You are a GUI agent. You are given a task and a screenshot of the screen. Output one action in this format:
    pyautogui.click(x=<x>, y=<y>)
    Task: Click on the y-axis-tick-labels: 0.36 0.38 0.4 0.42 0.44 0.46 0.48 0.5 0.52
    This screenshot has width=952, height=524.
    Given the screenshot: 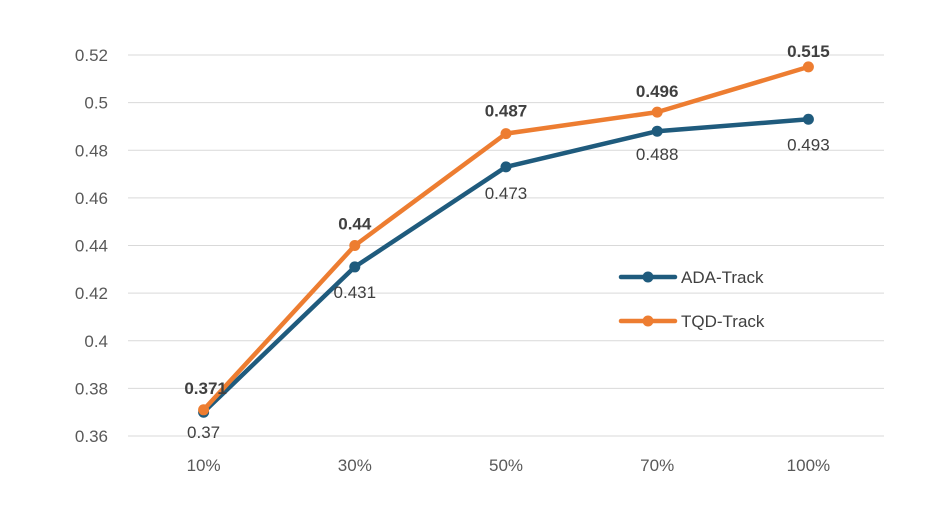 What is the action you would take?
    pyautogui.click(x=91, y=246)
    